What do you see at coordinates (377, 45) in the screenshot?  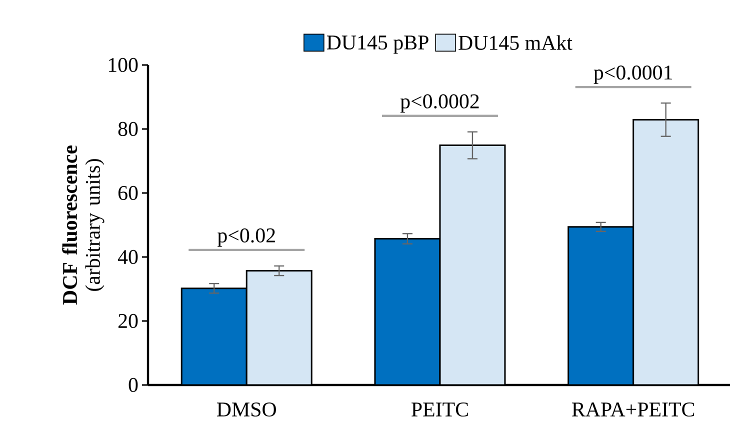 I see `legend-label: DU145 pBP` at bounding box center [377, 45].